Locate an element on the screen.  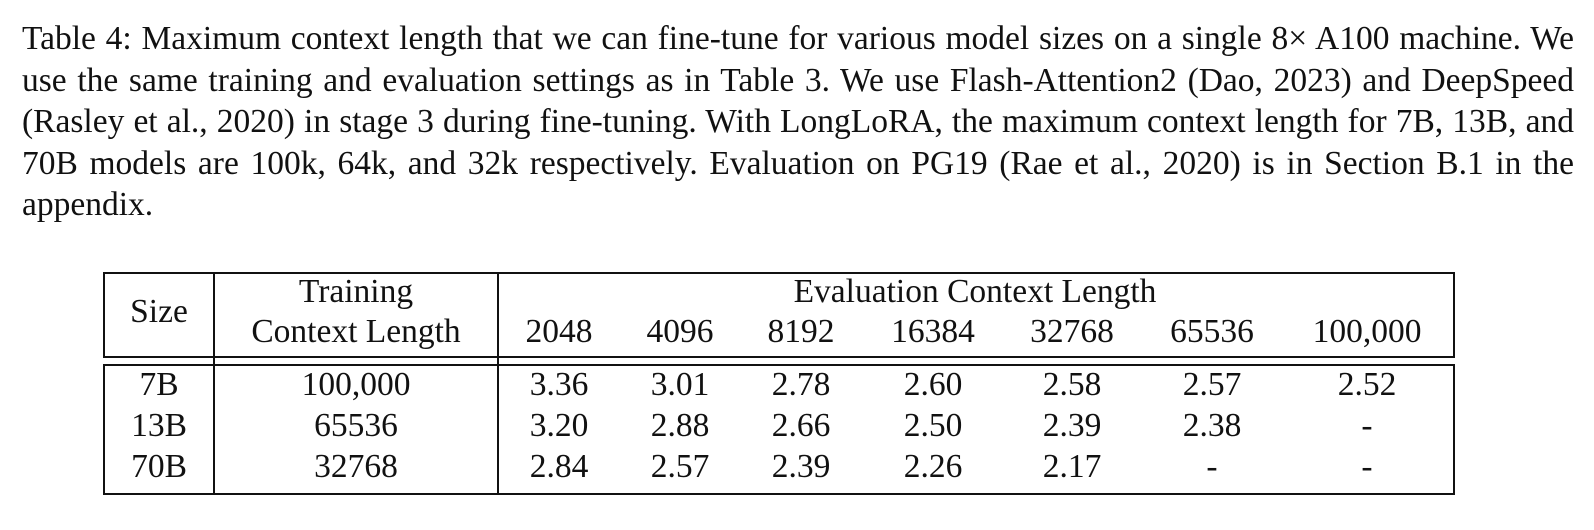
table-cell: 3.36 is located at coordinates (559, 384).